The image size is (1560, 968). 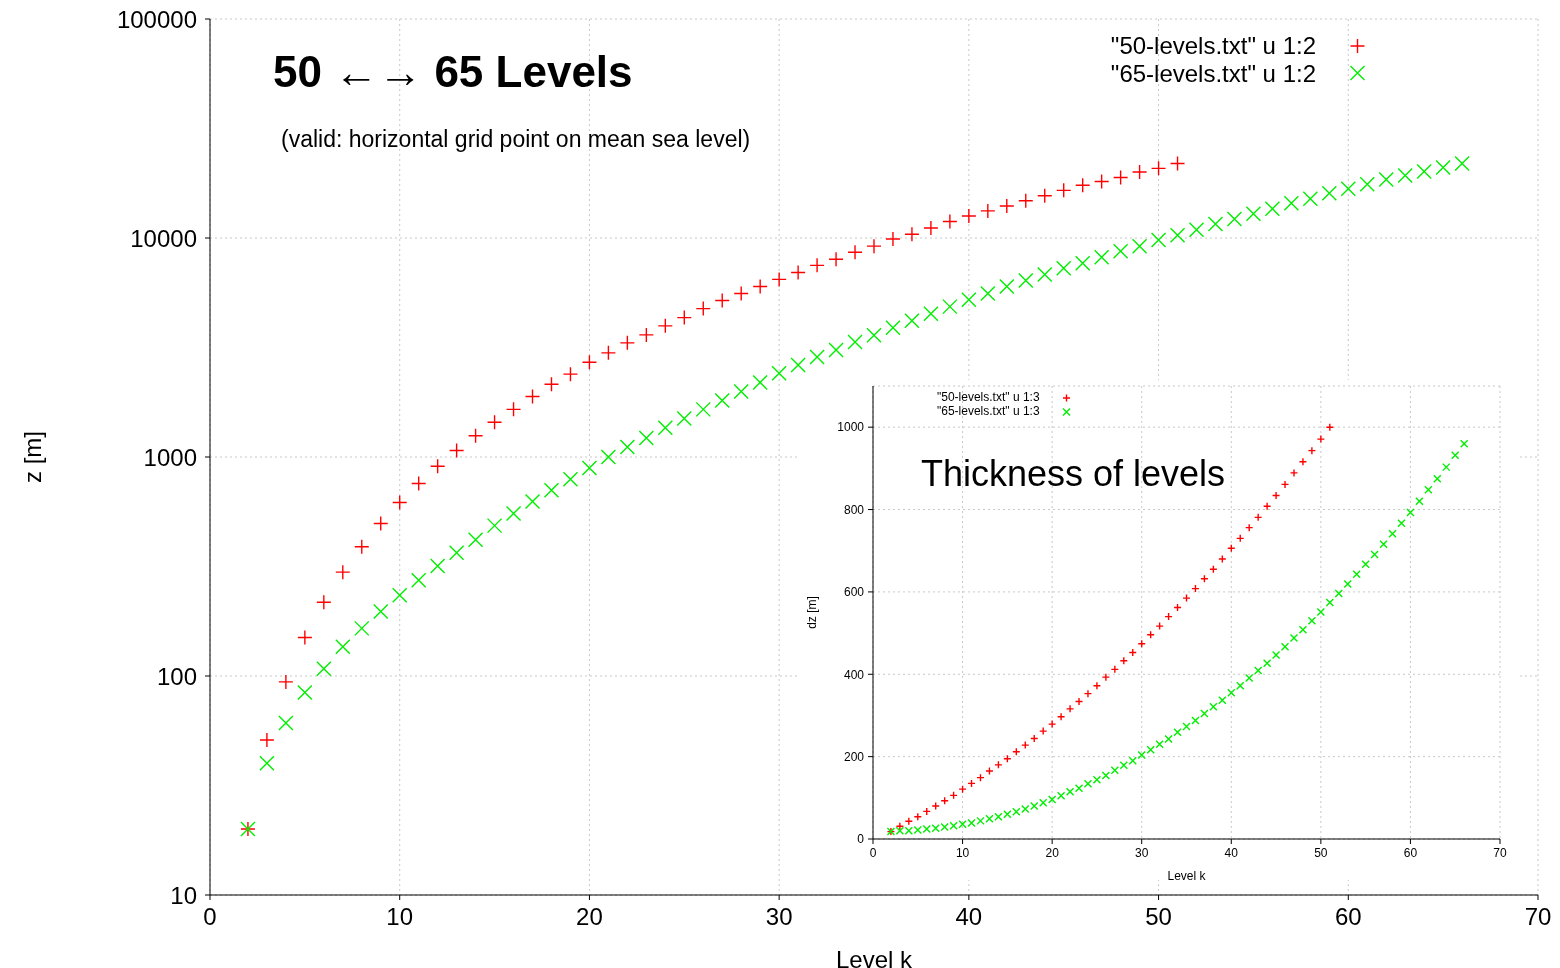 I want to click on legend-label: "65-levels.txt" u 1:3, so click(x=988, y=411).